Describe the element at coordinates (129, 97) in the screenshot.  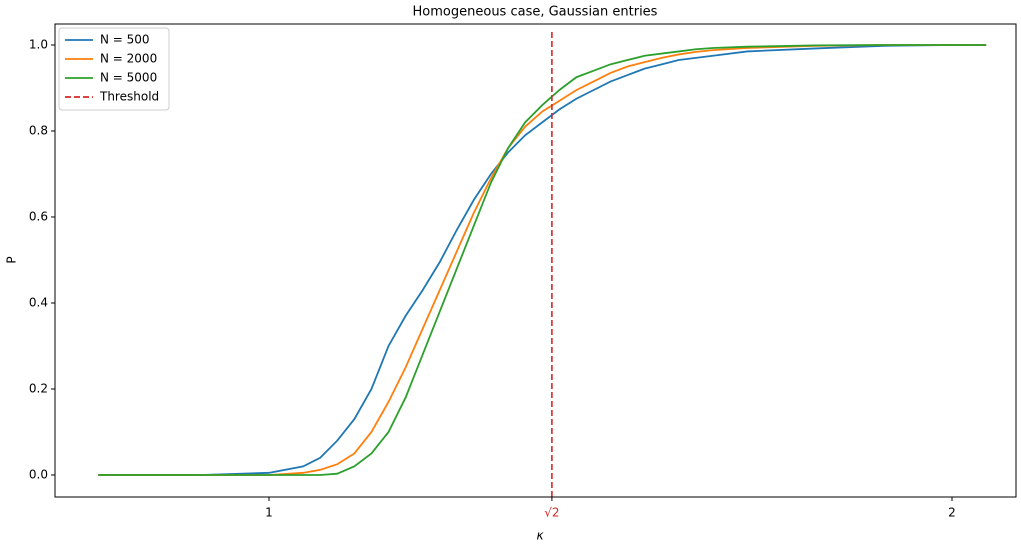
I see `legend-label: Threshold` at that location.